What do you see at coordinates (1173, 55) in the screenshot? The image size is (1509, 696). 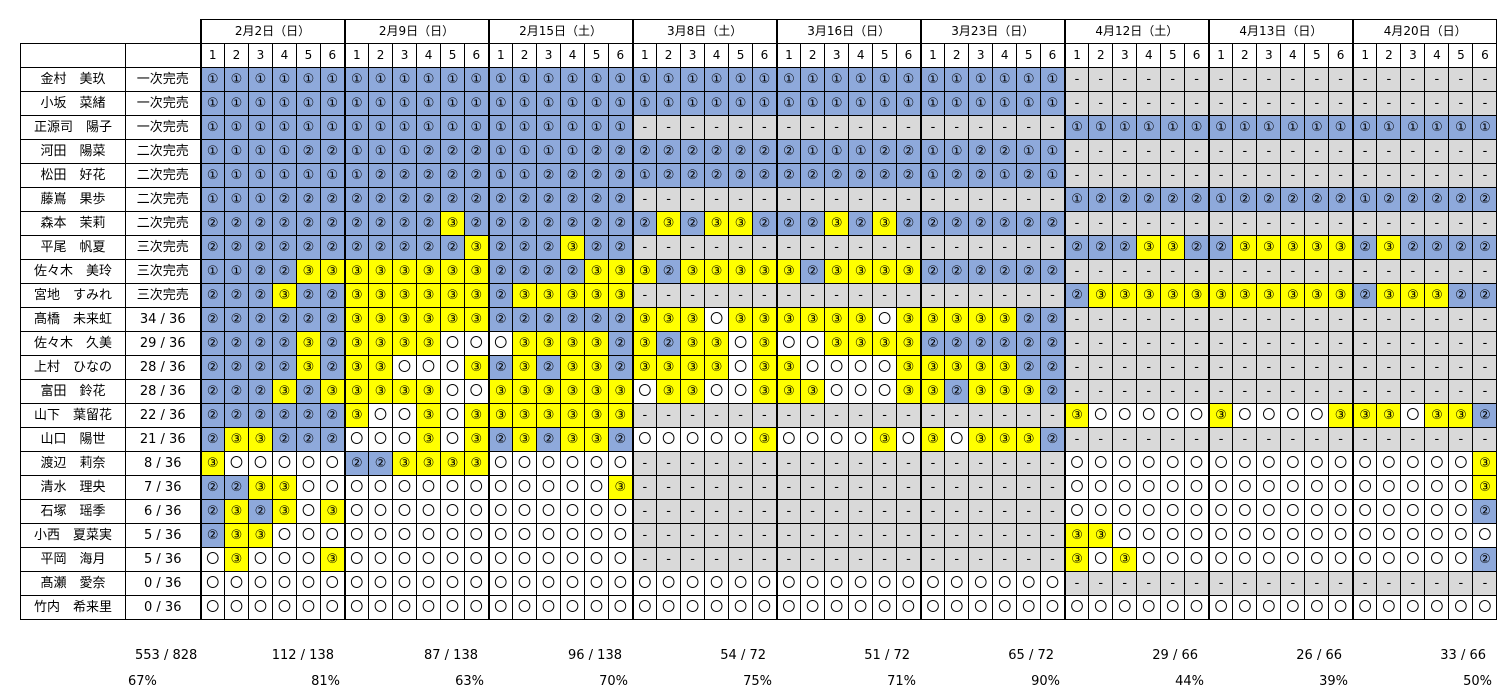 I see `slot-number-header: 5` at bounding box center [1173, 55].